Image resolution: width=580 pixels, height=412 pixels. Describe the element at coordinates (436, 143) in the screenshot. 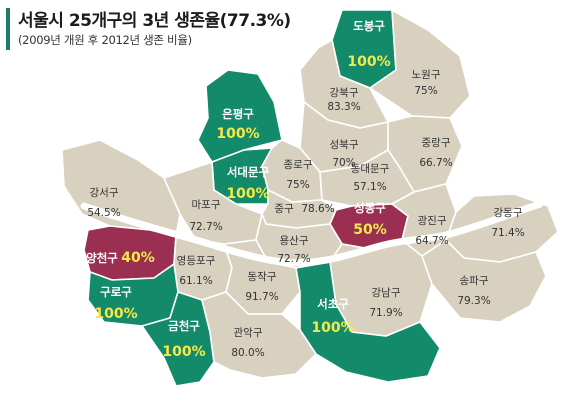

I see `district-name-jungnang: 중랑구` at that location.